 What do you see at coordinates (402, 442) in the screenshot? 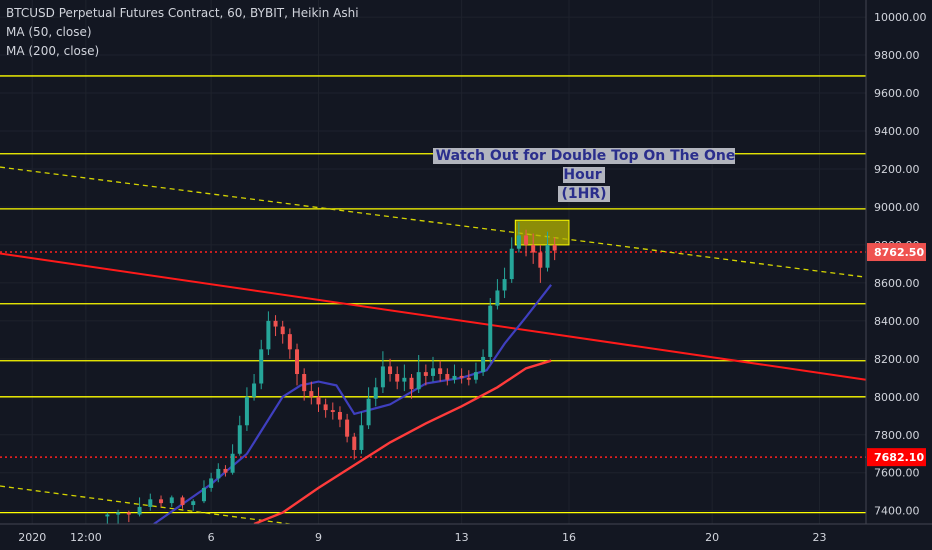
I see `ma200-line` at bounding box center [402, 442].